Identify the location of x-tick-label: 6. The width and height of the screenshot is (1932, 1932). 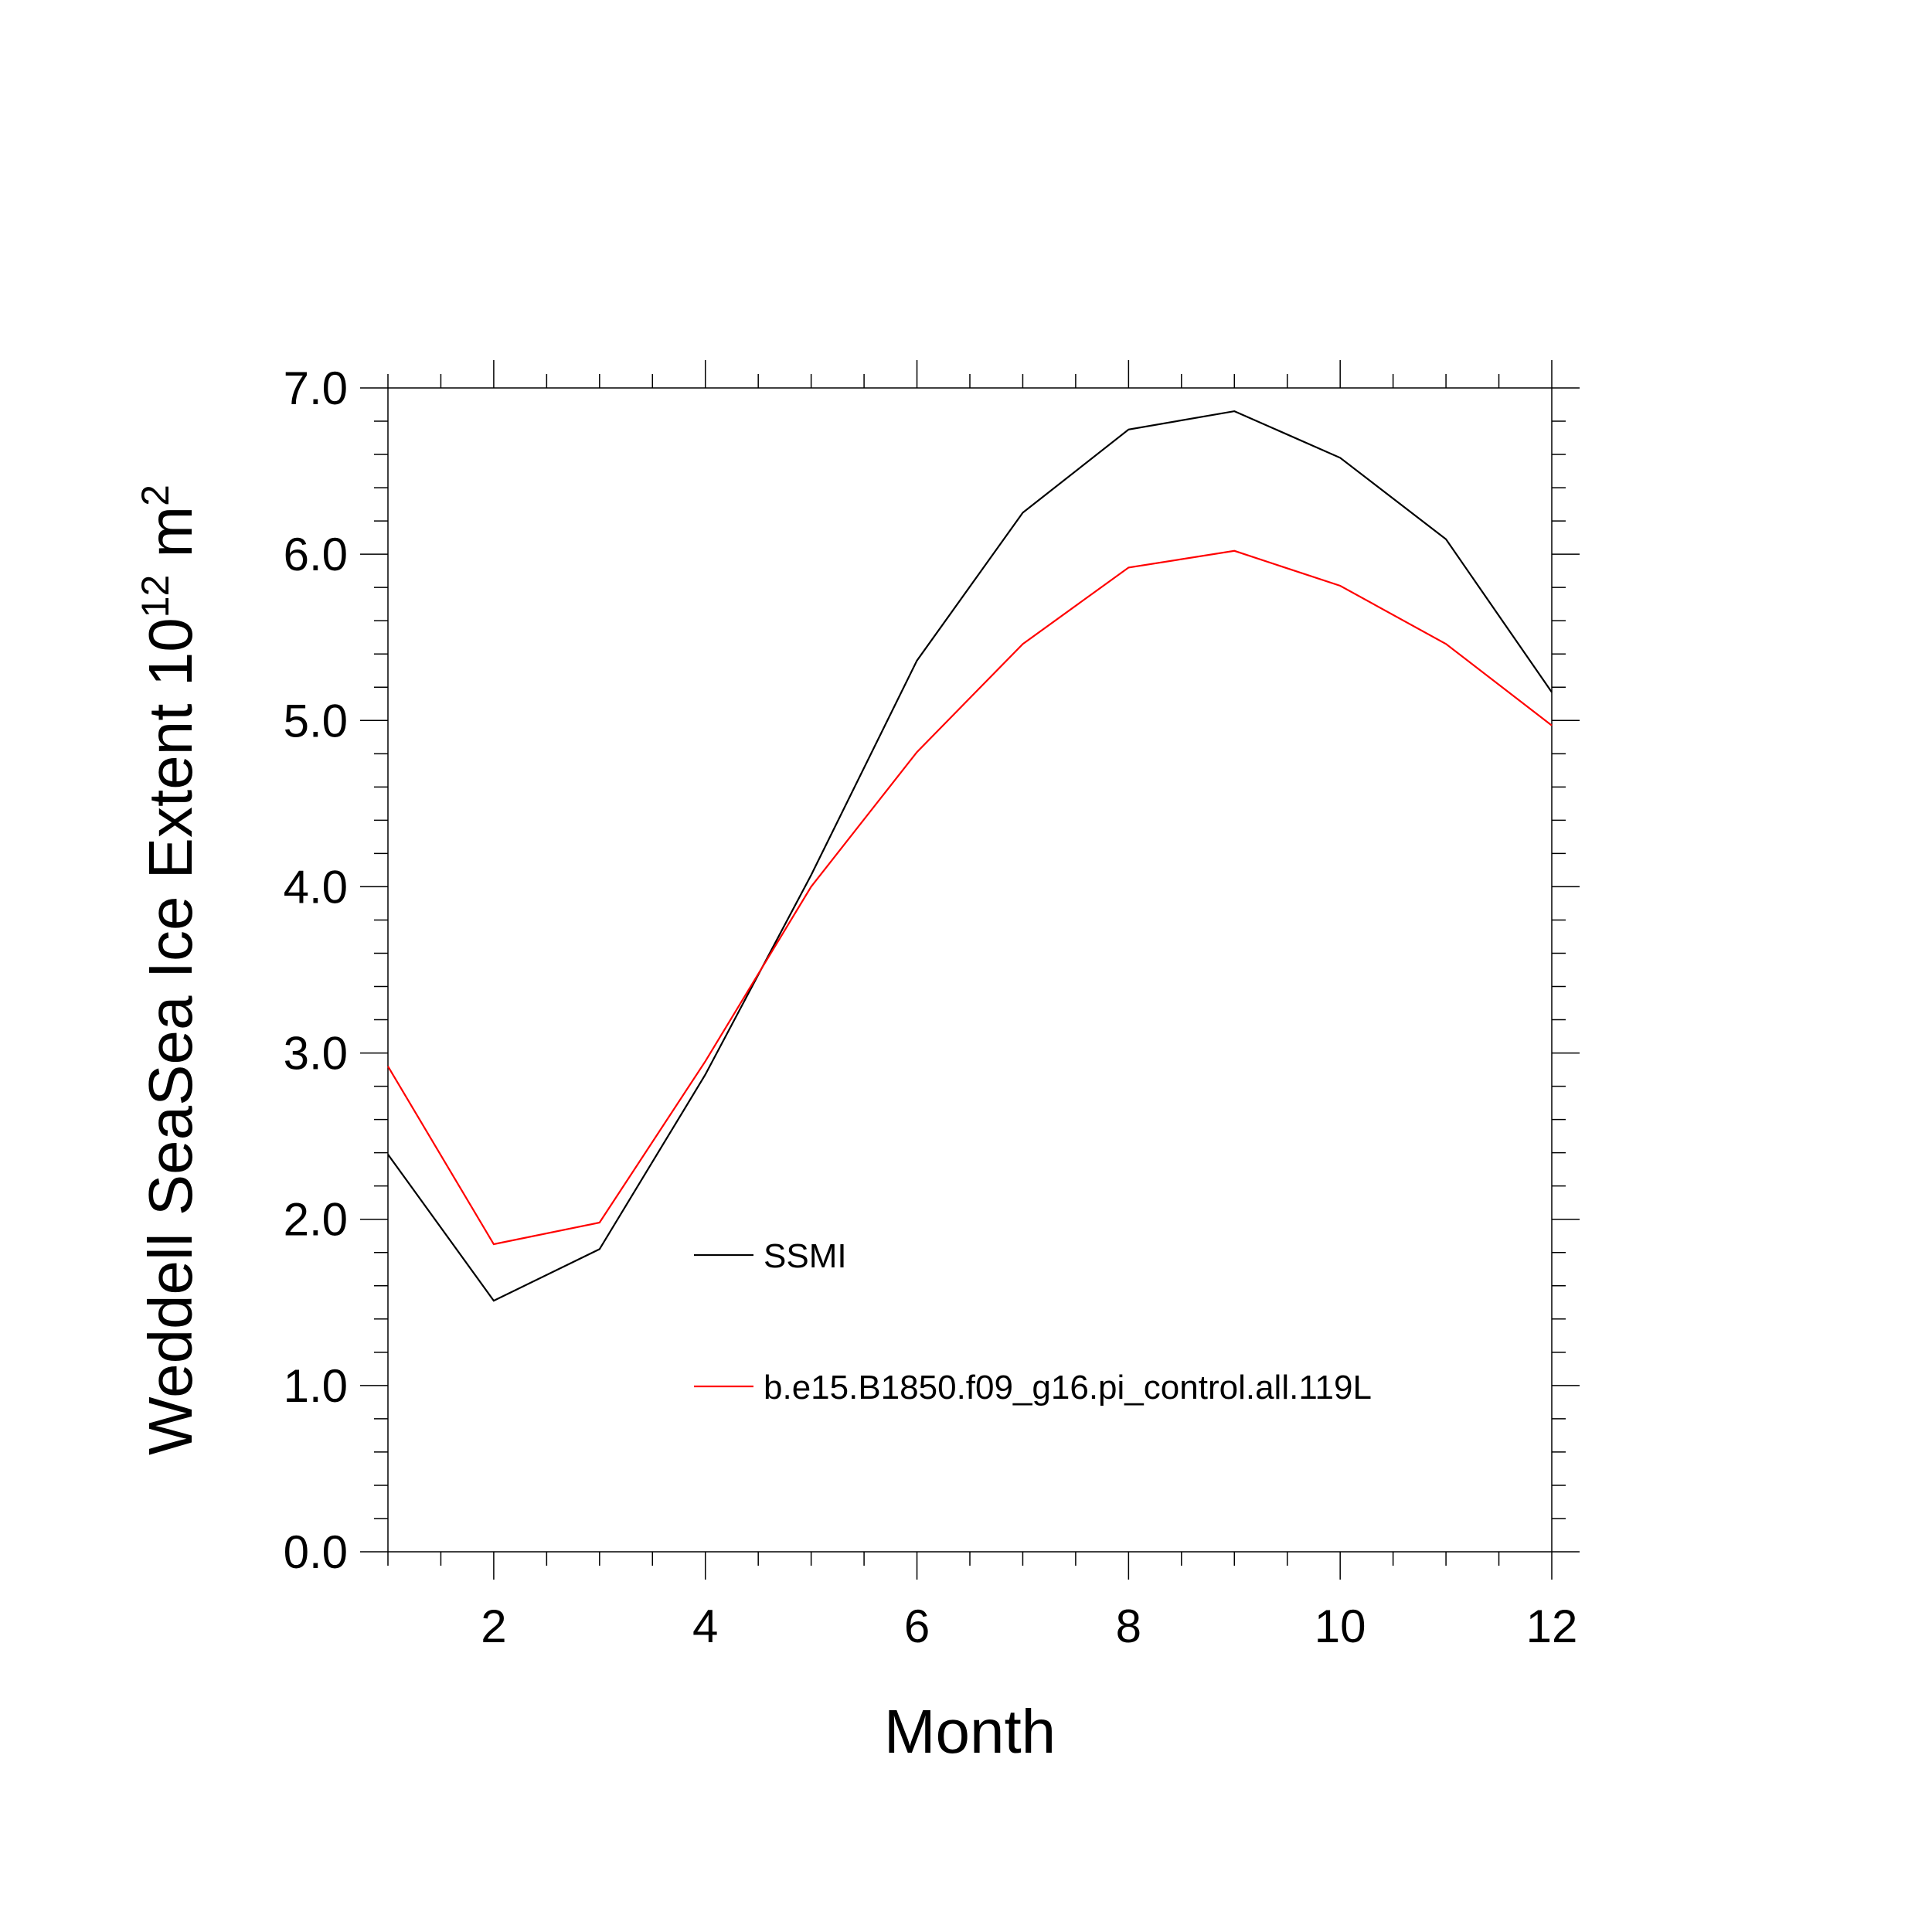
(917, 1626).